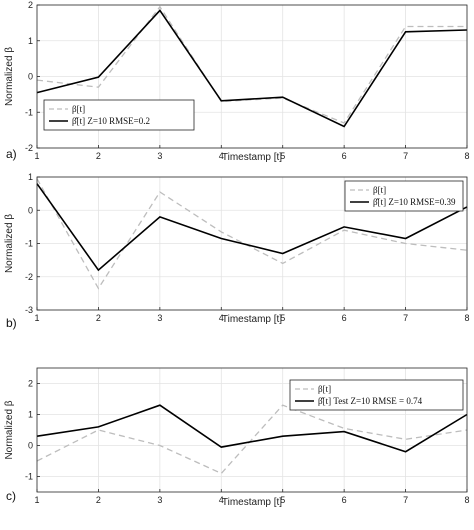 The width and height of the screenshot is (474, 530). I want to click on series-line-estimated, so click(252, 428).